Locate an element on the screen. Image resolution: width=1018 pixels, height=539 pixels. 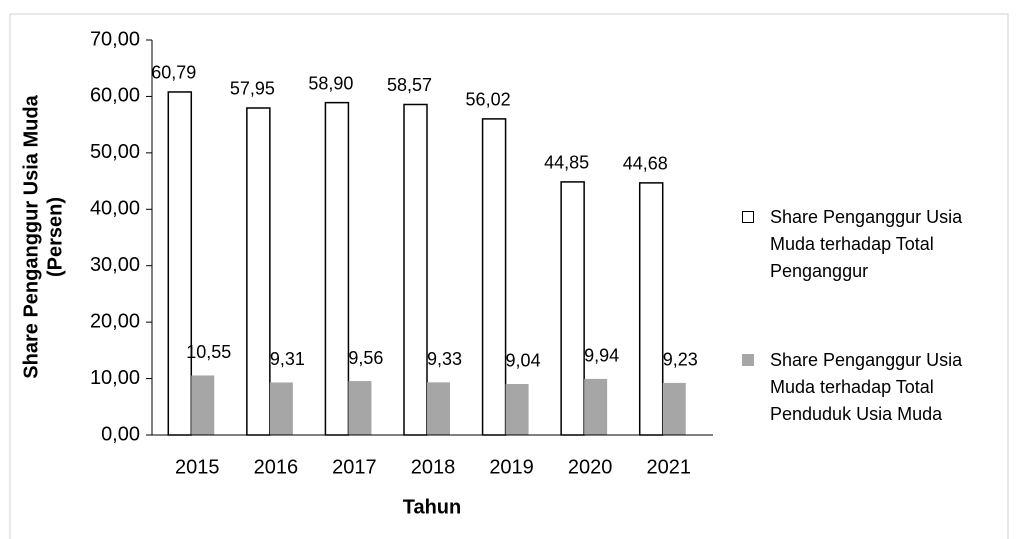
value-label: 56,02 is located at coordinates (488, 100).